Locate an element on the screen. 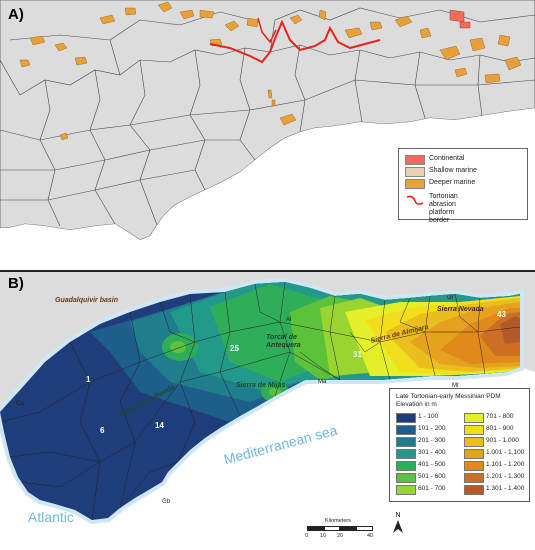 The image size is (535, 550). scale-tick: 10 is located at coordinates (323, 536).